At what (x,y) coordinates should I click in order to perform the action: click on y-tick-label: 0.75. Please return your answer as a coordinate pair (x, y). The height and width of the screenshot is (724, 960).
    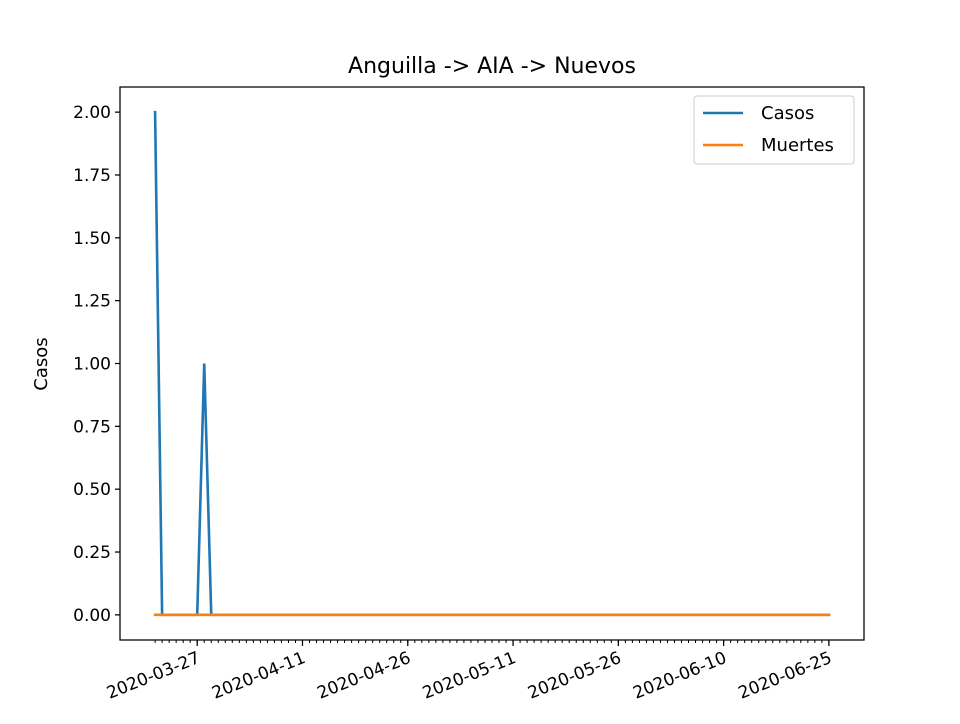
    Looking at the image, I should click on (92, 427).